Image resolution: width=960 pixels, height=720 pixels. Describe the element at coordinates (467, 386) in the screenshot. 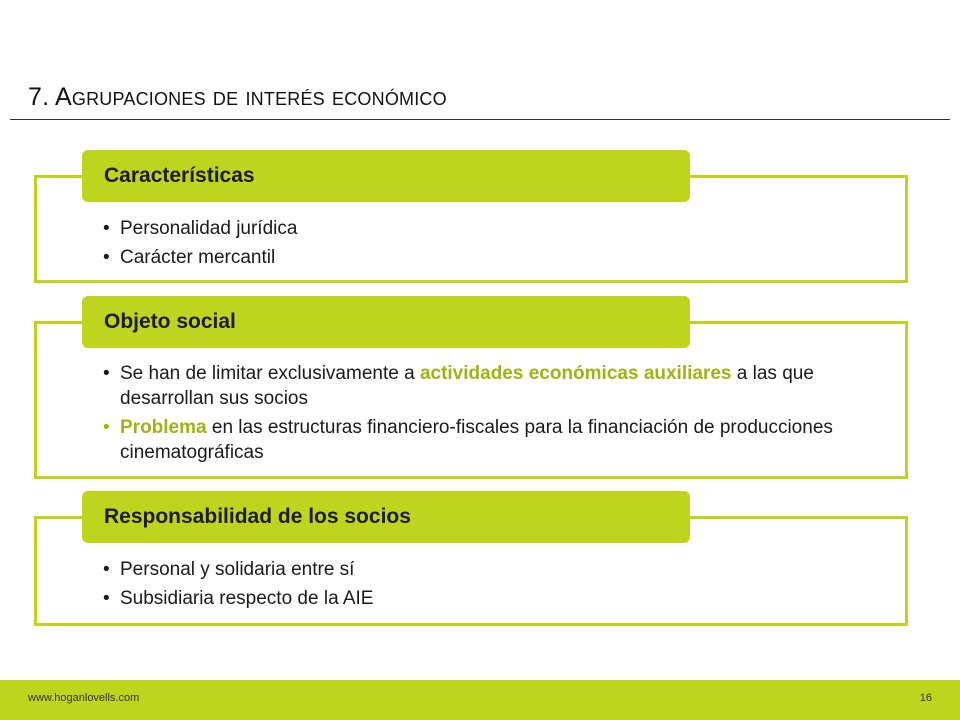

I see `bullet-text: a las que desarrollan sus socios` at that location.